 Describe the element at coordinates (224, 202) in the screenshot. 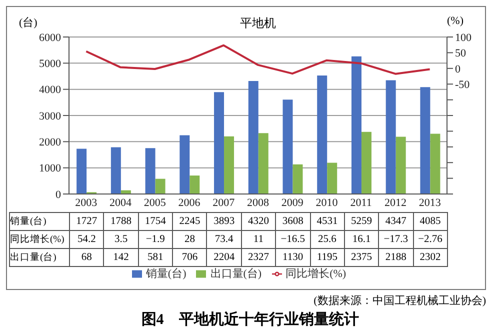

I see `x-tick-label: 2007` at that location.